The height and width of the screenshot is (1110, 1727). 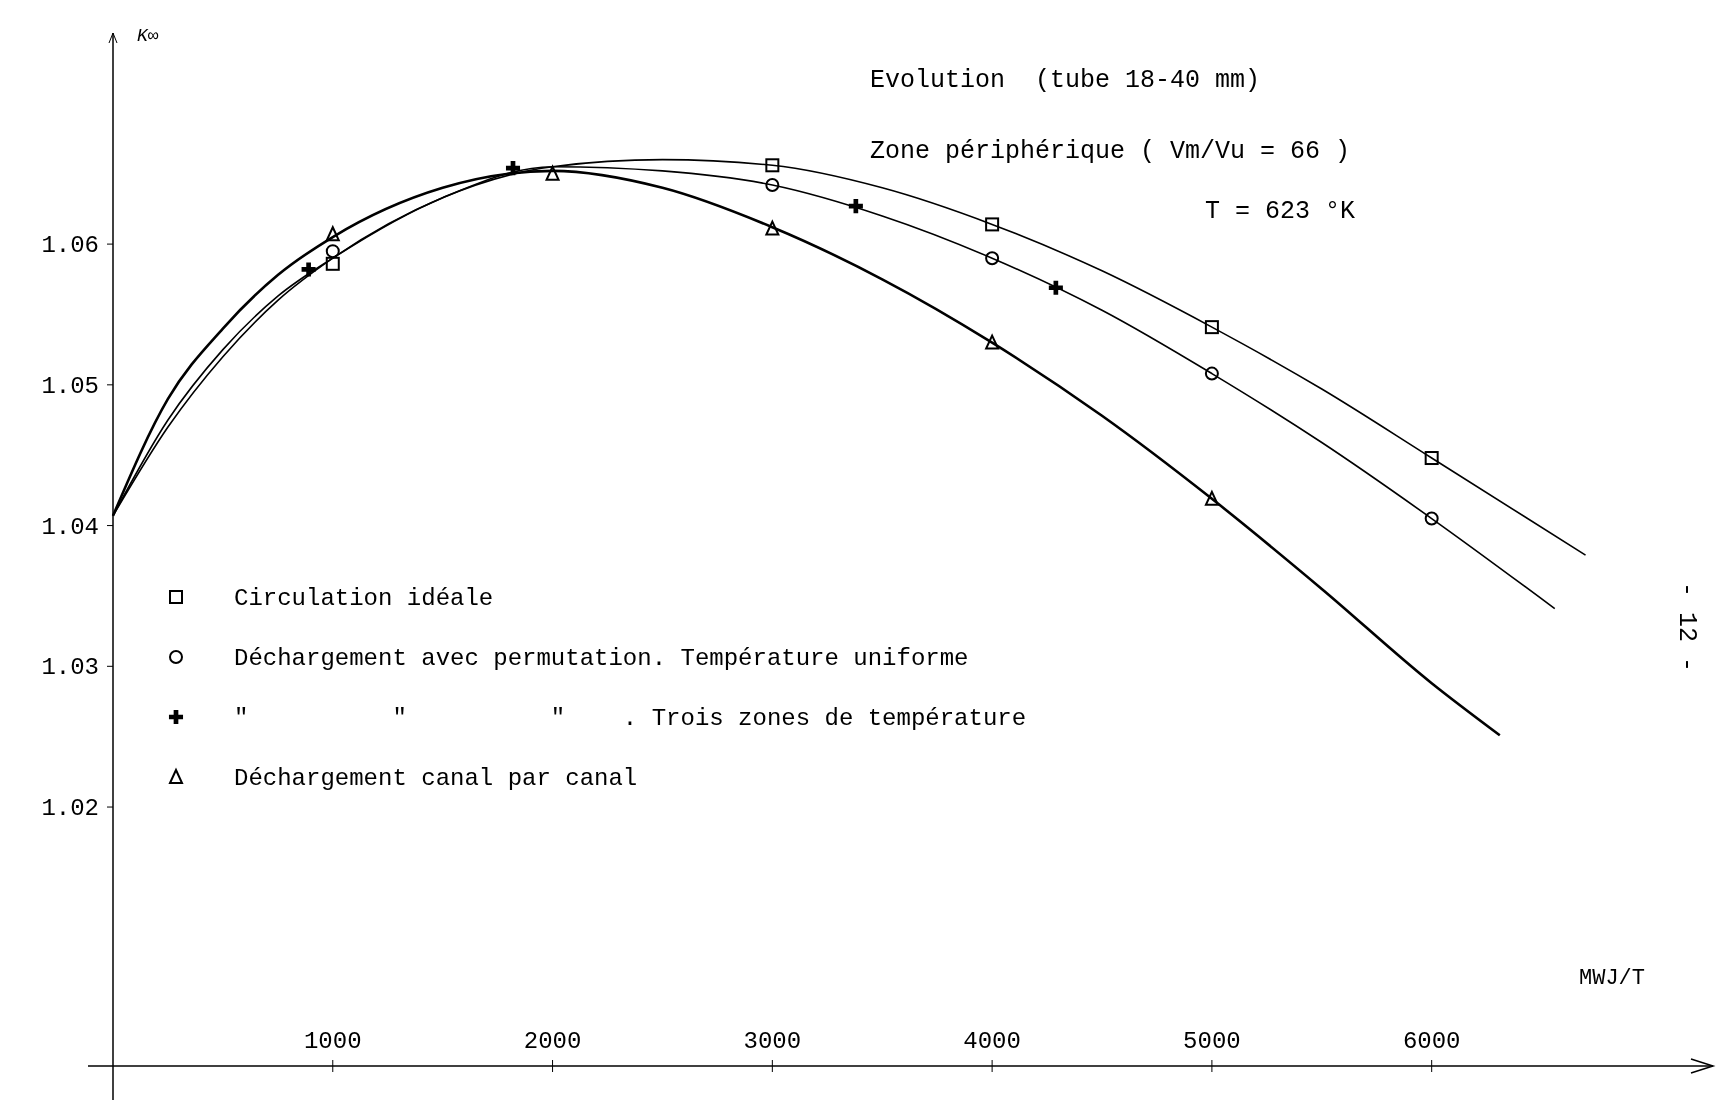 I want to click on x-tick-label: 1000, so click(x=332, y=1041).